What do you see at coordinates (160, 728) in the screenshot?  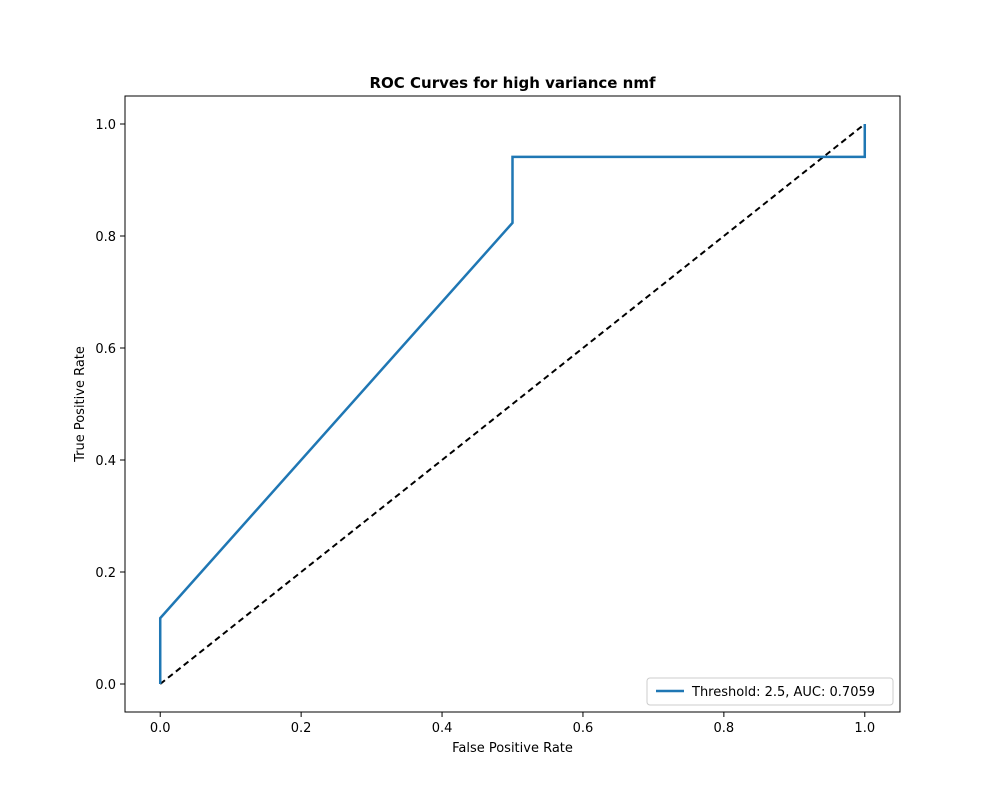 I see `x-tick-label: 0.0` at bounding box center [160, 728].